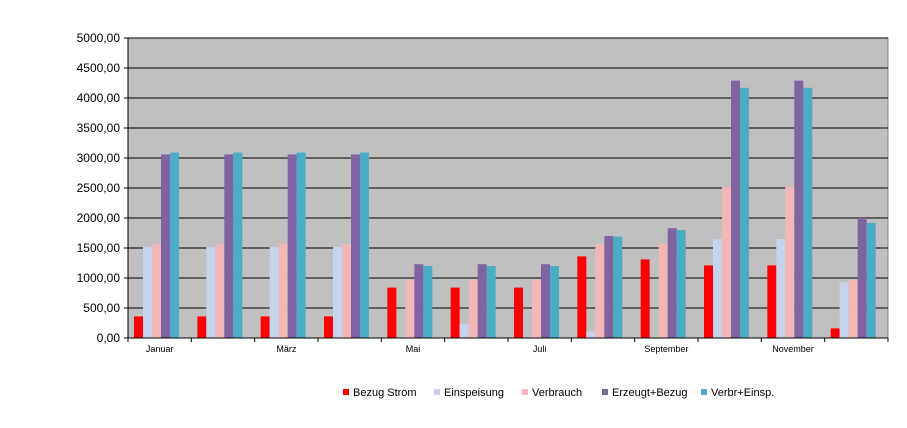  I want to click on y-tick-label: 5000,00, so click(99, 38).